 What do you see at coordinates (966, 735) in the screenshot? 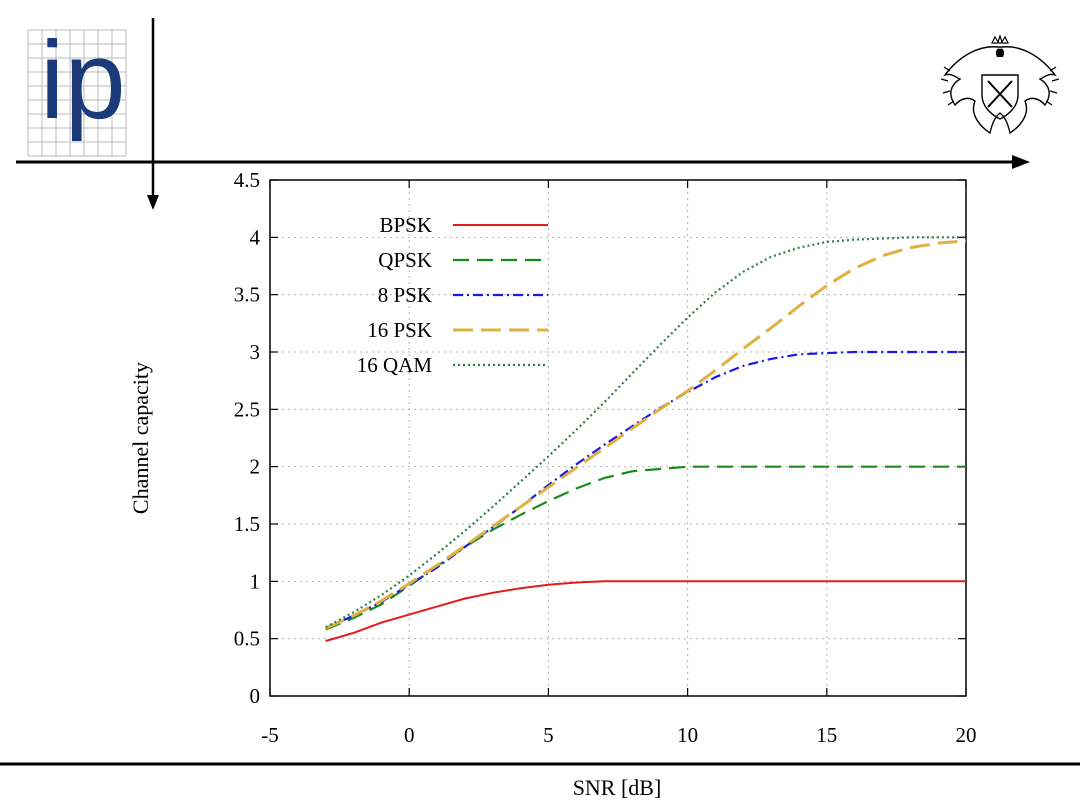
I see `x-tick-label: 20` at bounding box center [966, 735].